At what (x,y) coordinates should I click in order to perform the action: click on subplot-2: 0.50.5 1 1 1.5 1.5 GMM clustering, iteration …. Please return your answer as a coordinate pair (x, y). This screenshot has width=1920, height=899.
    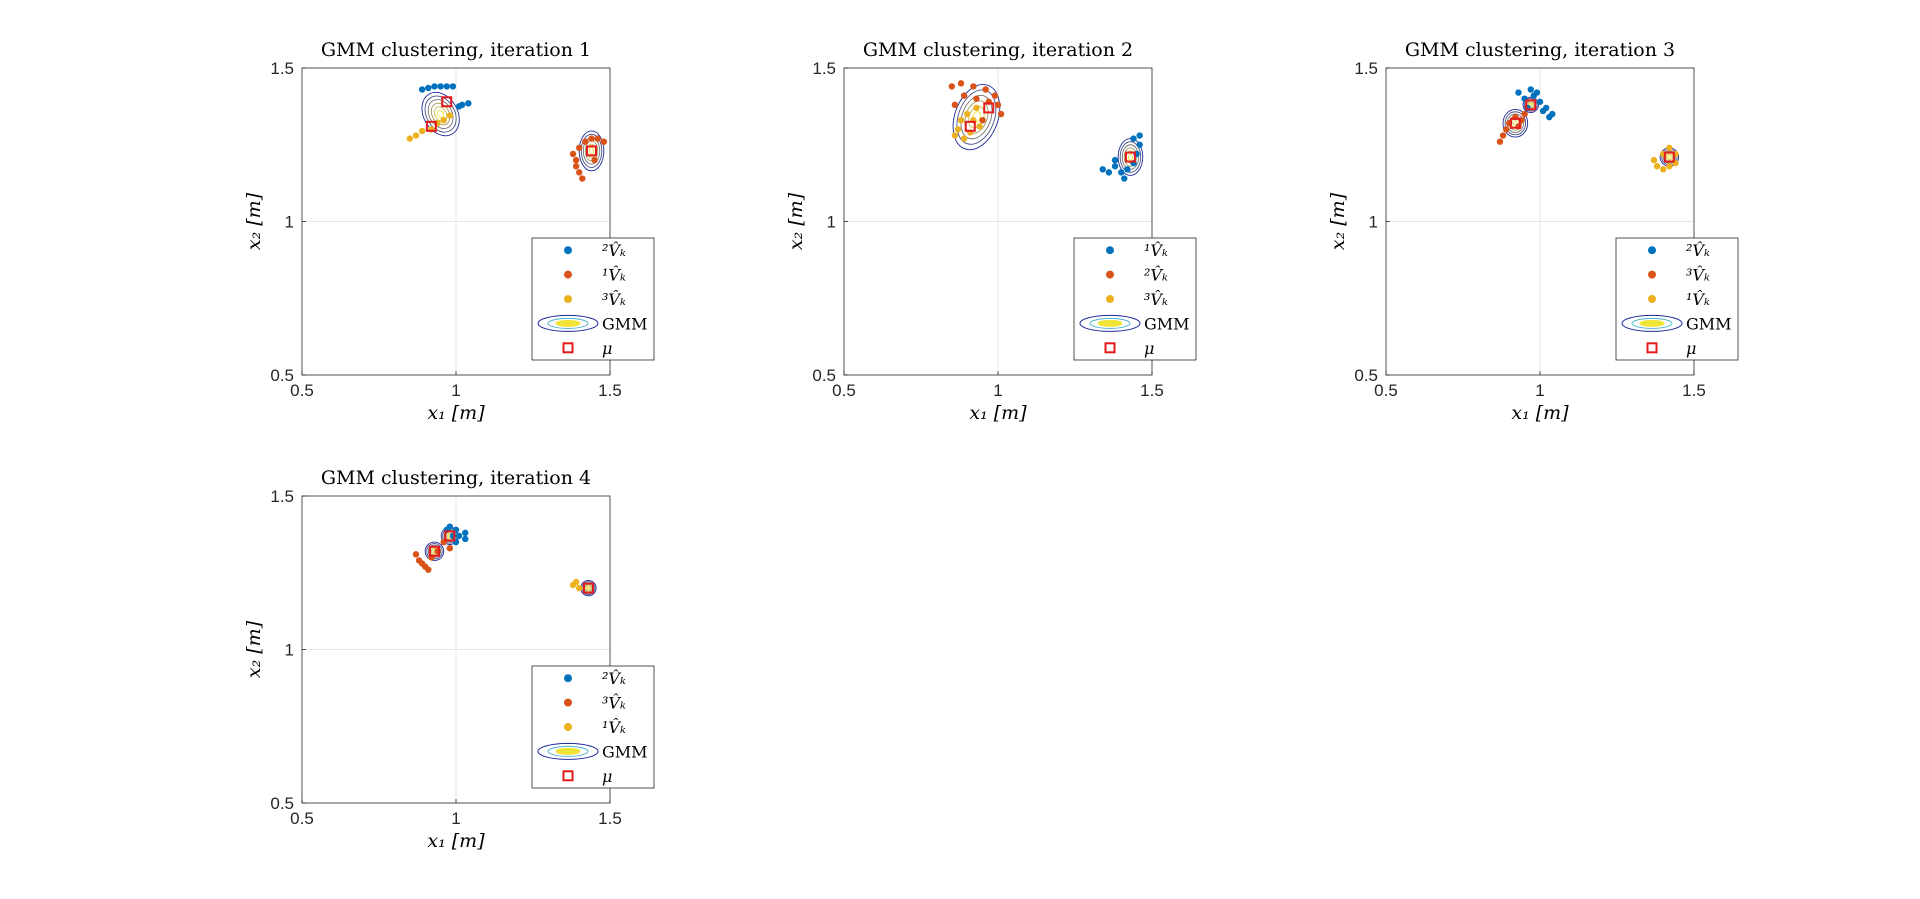
    Looking at the image, I should click on (991, 231).